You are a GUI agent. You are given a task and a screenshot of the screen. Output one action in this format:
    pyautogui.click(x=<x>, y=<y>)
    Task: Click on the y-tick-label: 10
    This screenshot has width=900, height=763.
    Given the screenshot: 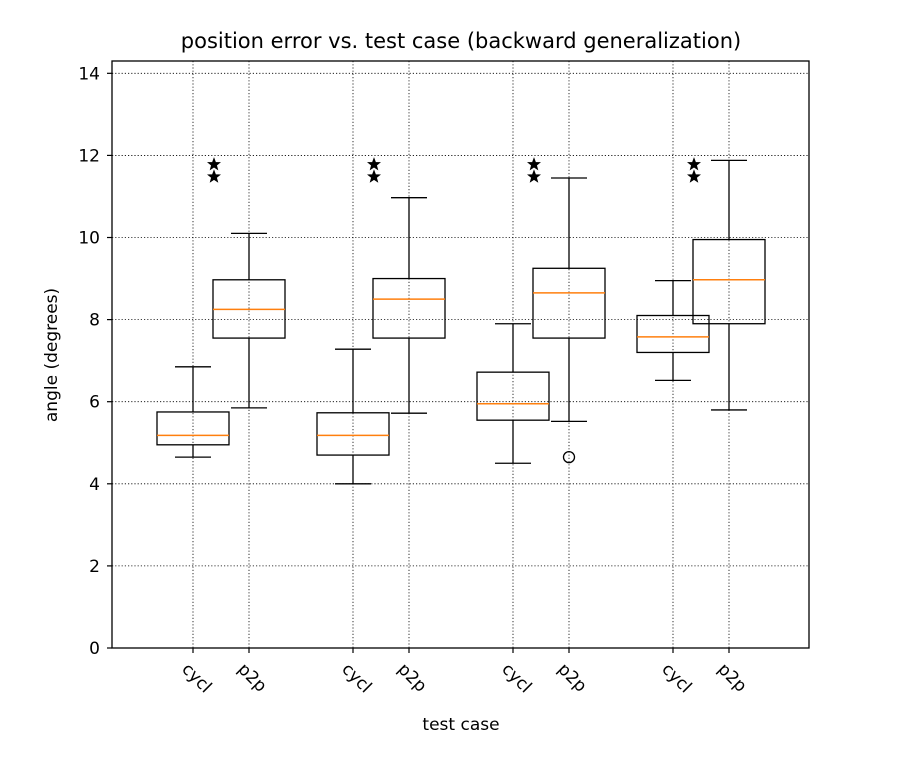 What is the action you would take?
    pyautogui.click(x=89, y=239)
    